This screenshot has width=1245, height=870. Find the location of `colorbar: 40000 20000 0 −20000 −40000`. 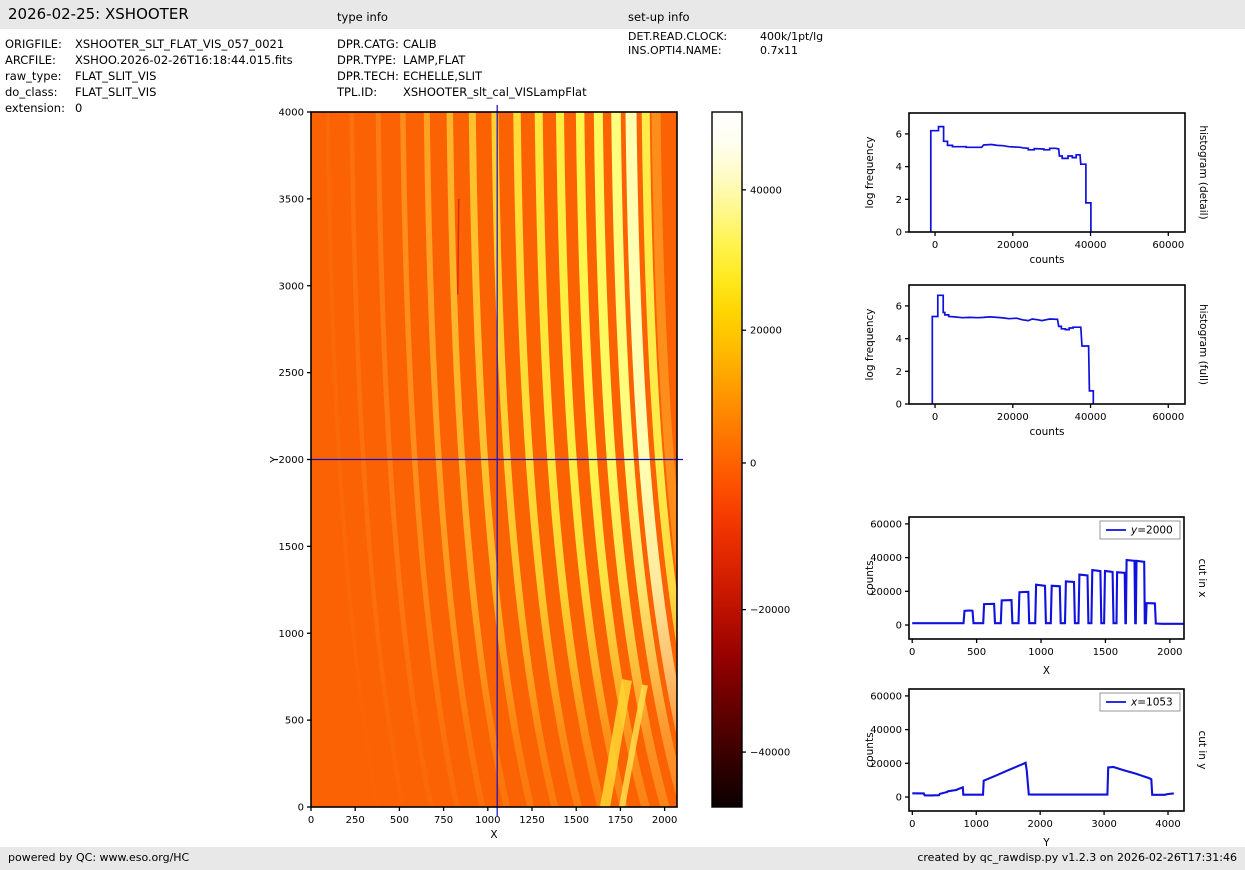

colorbar: 40000 20000 0 −20000 −40000 is located at coordinates (750, 459).